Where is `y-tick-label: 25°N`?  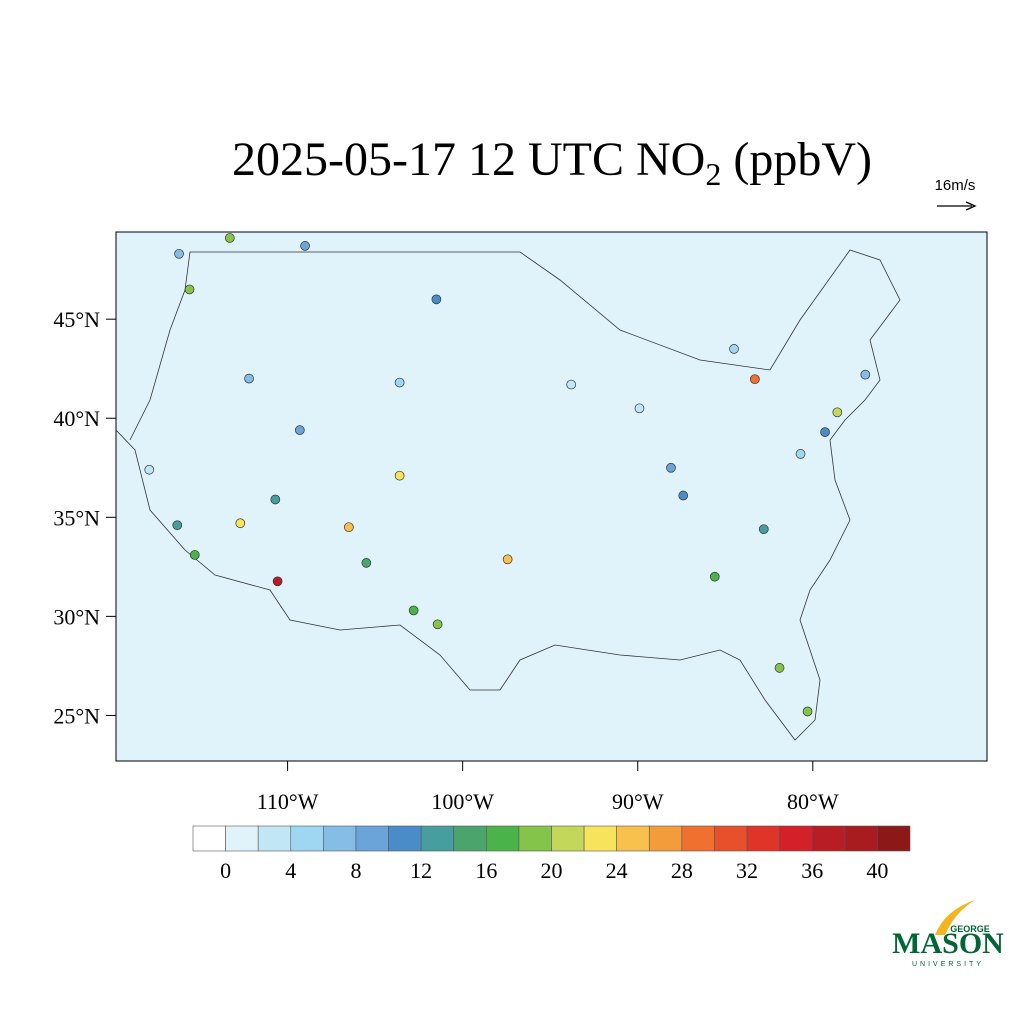
y-tick-label: 25°N is located at coordinates (76, 715).